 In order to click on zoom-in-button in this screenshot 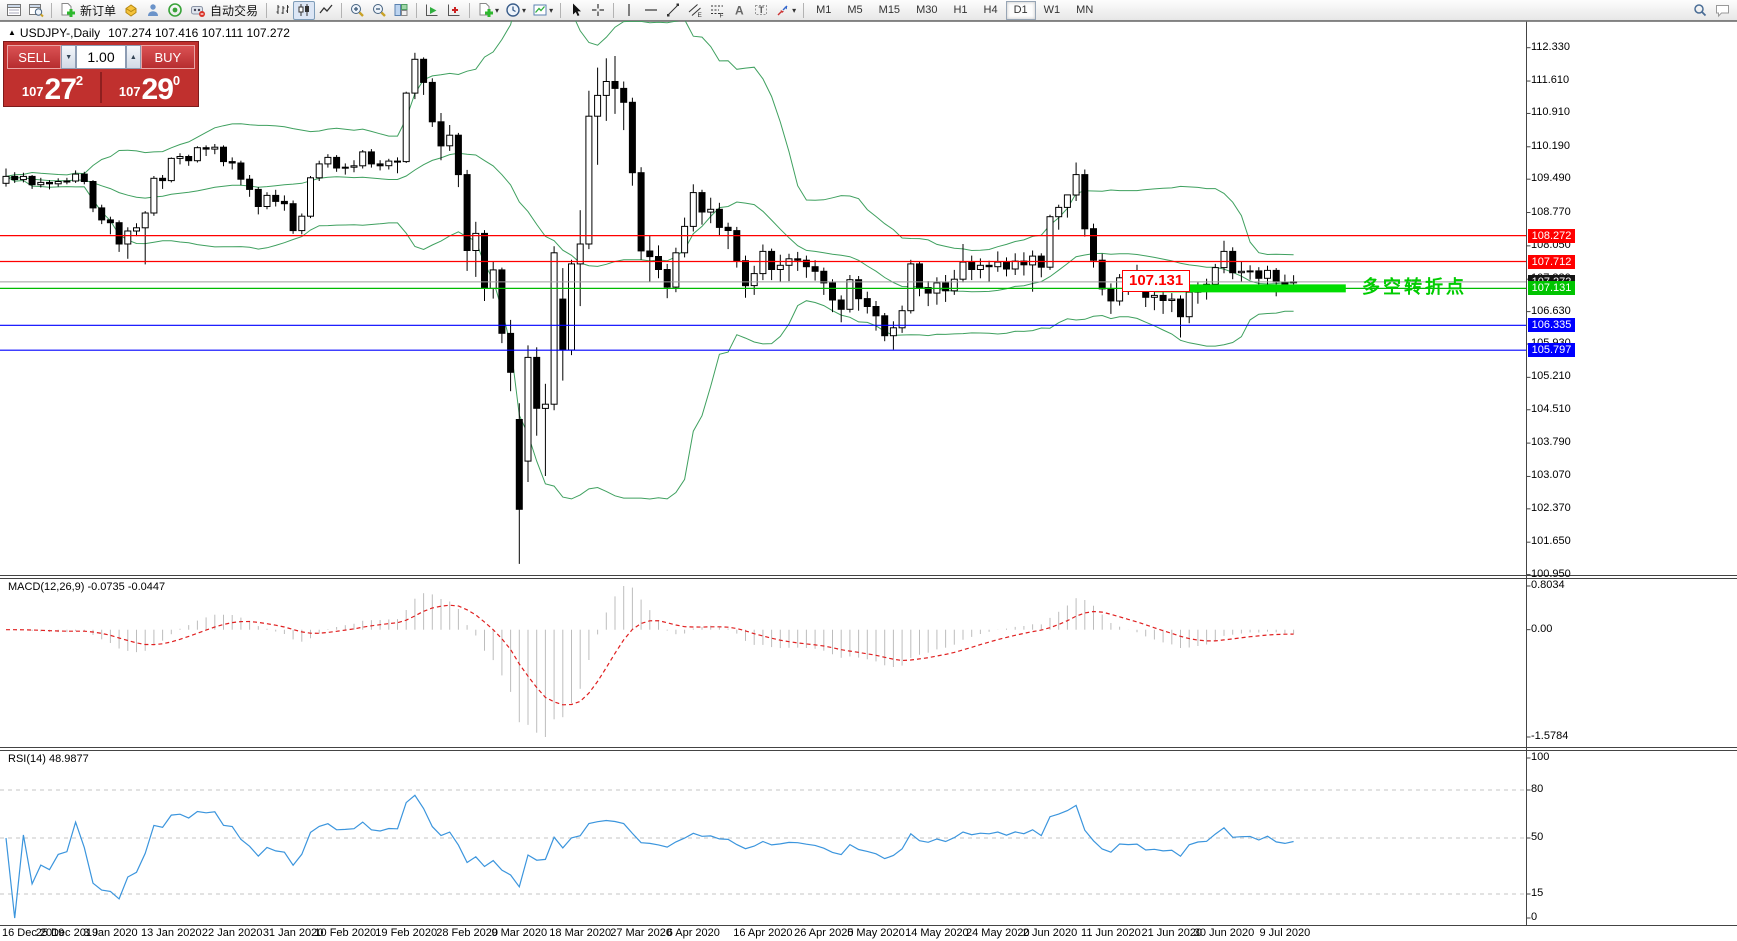, I will do `click(357, 10)`.